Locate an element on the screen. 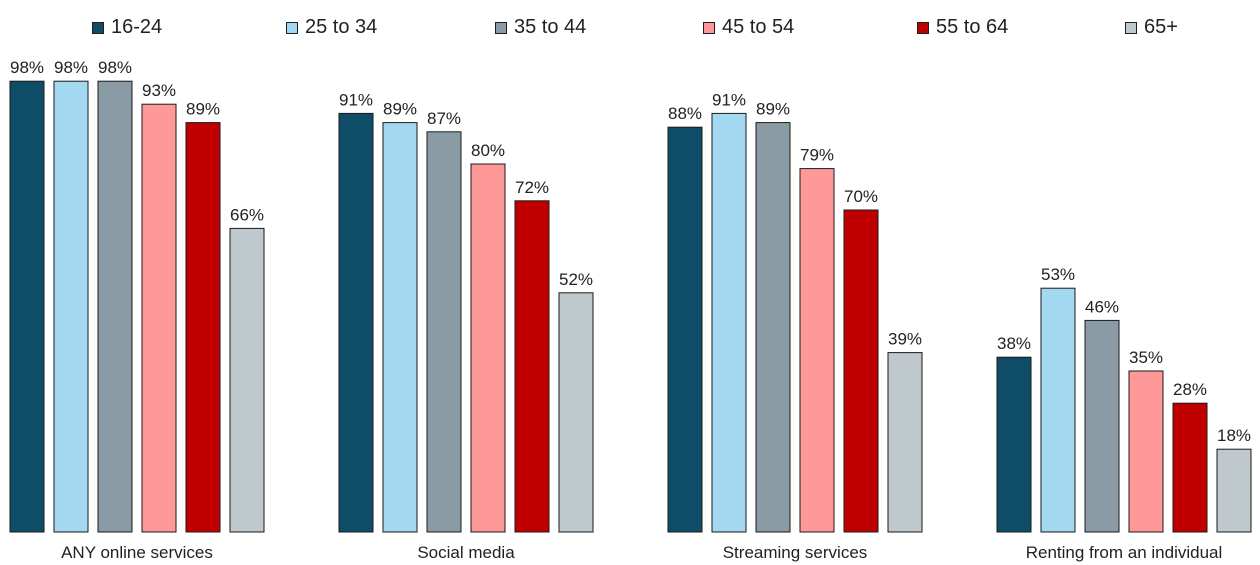  legend-label-45-54: 45 to 54 is located at coordinates (758, 27).